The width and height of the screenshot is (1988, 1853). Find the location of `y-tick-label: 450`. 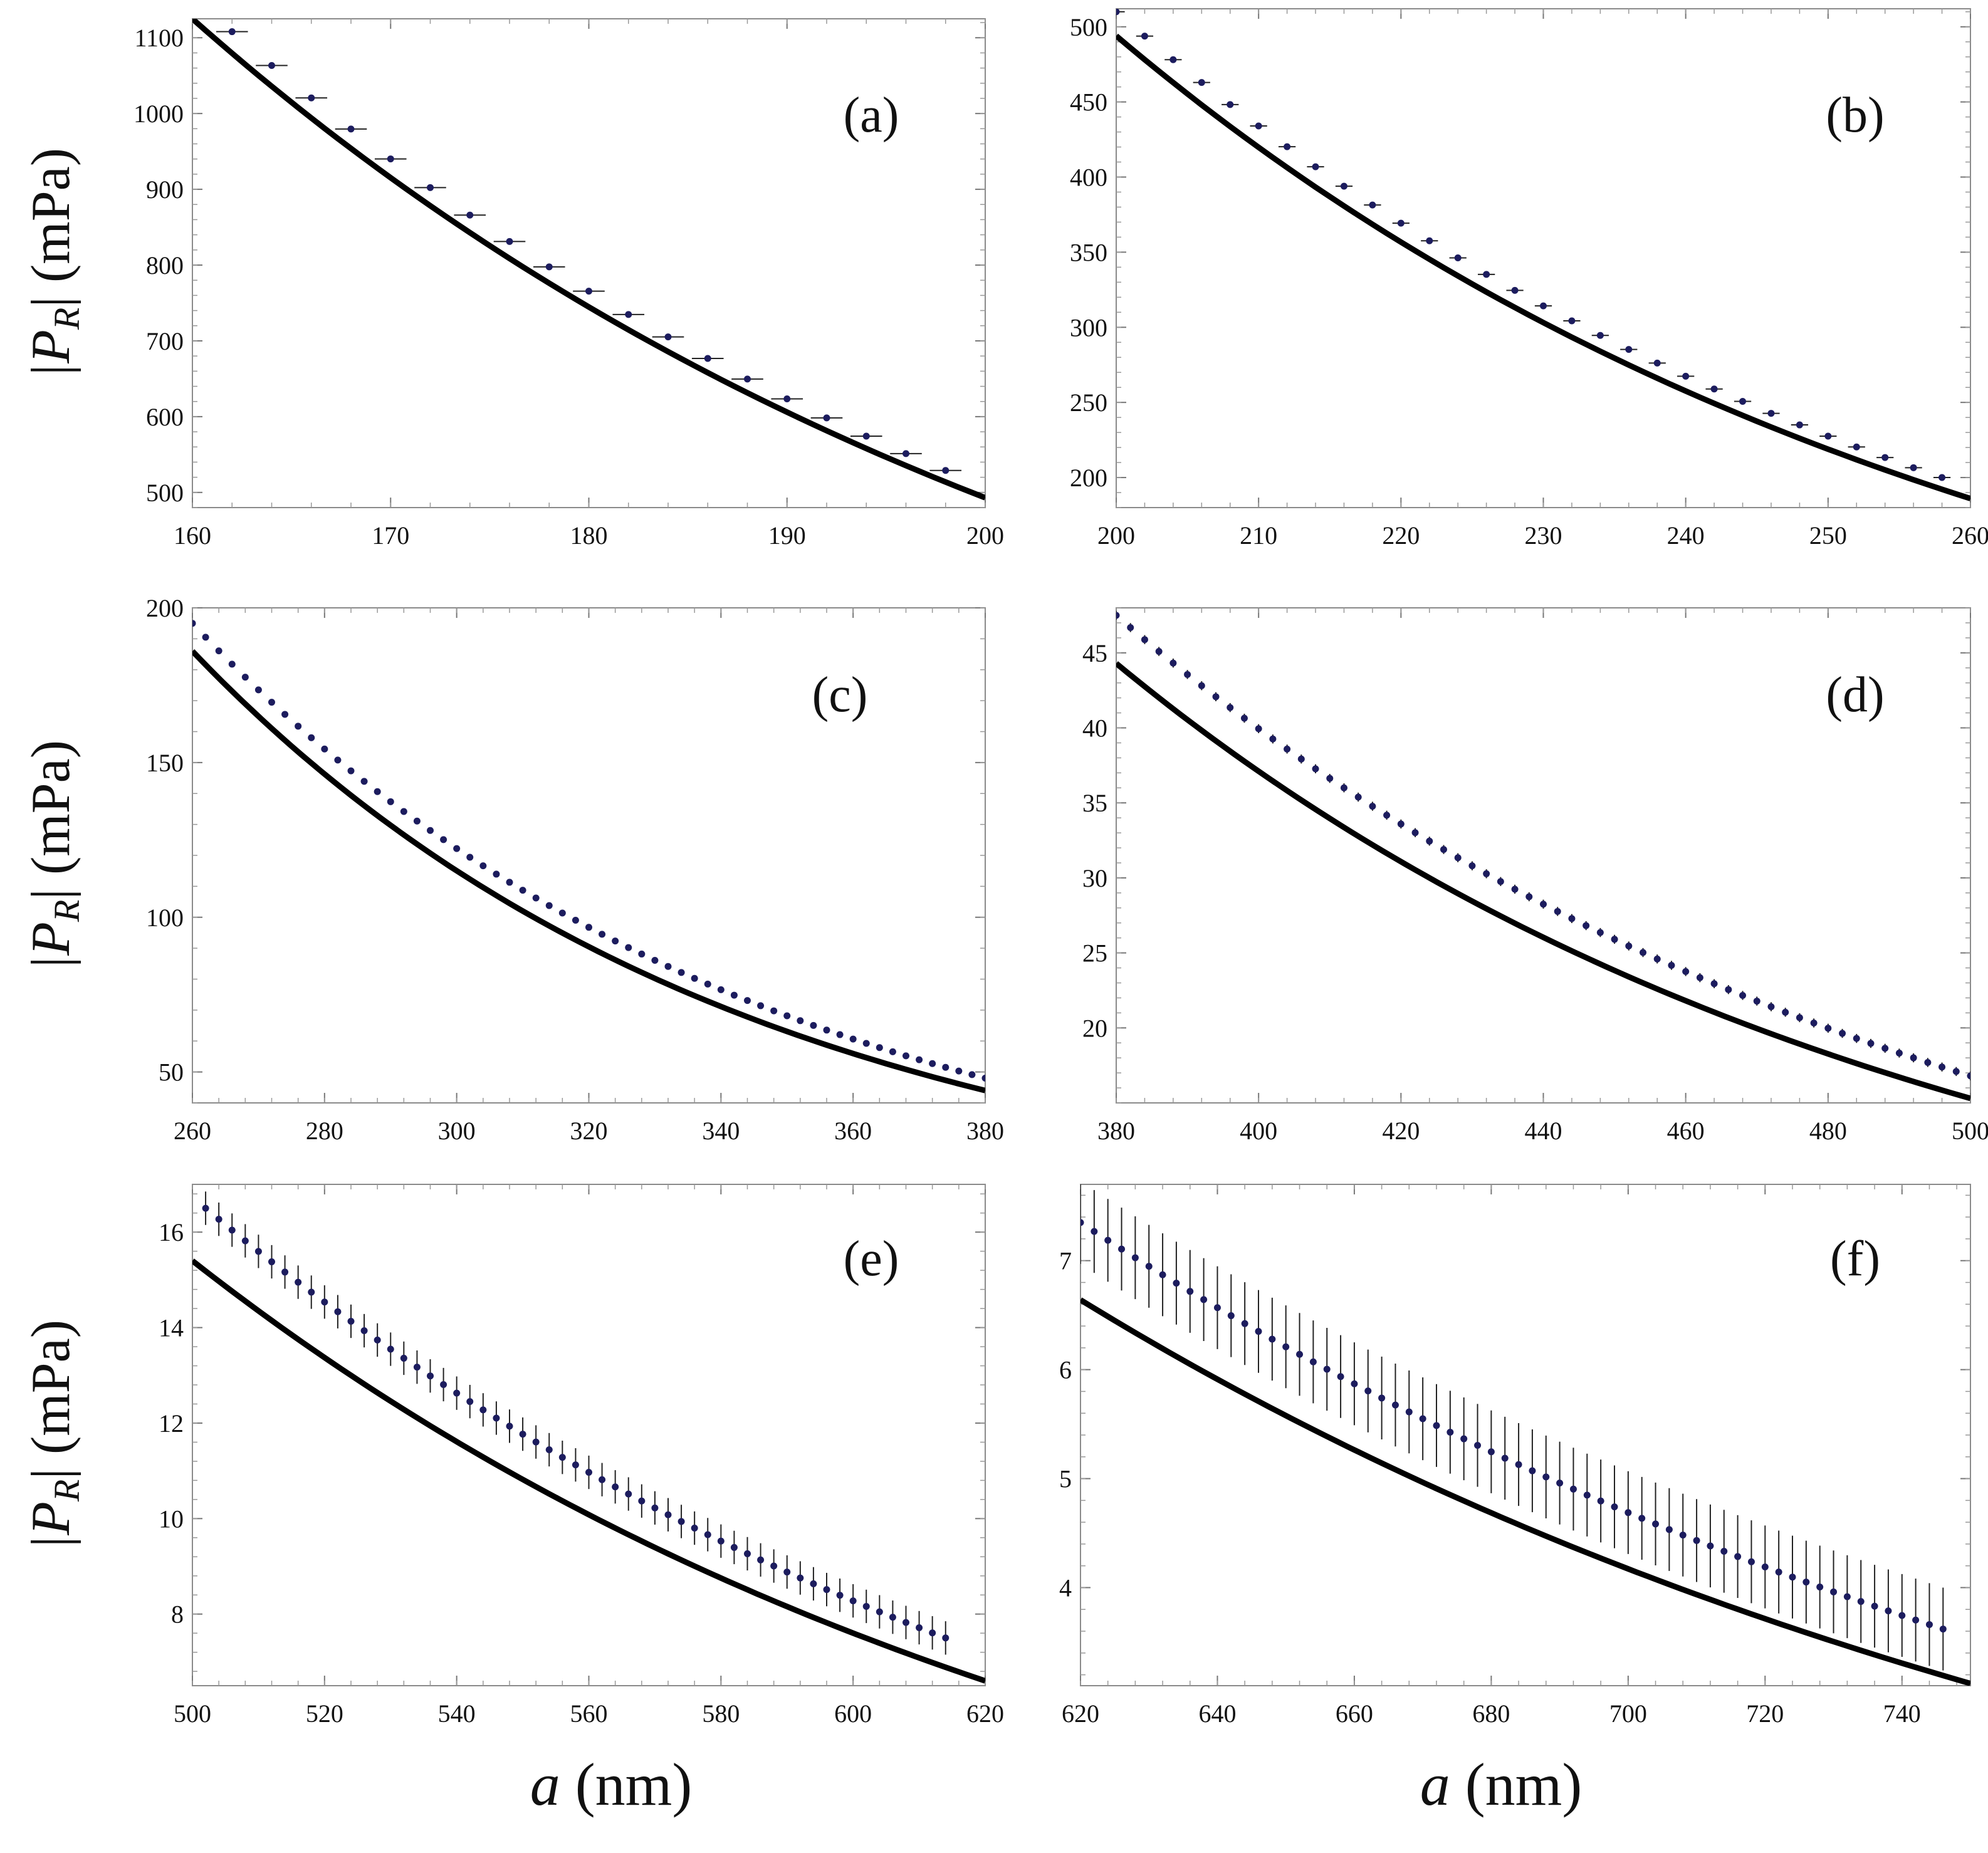

y-tick-label: 450 is located at coordinates (1088, 102).